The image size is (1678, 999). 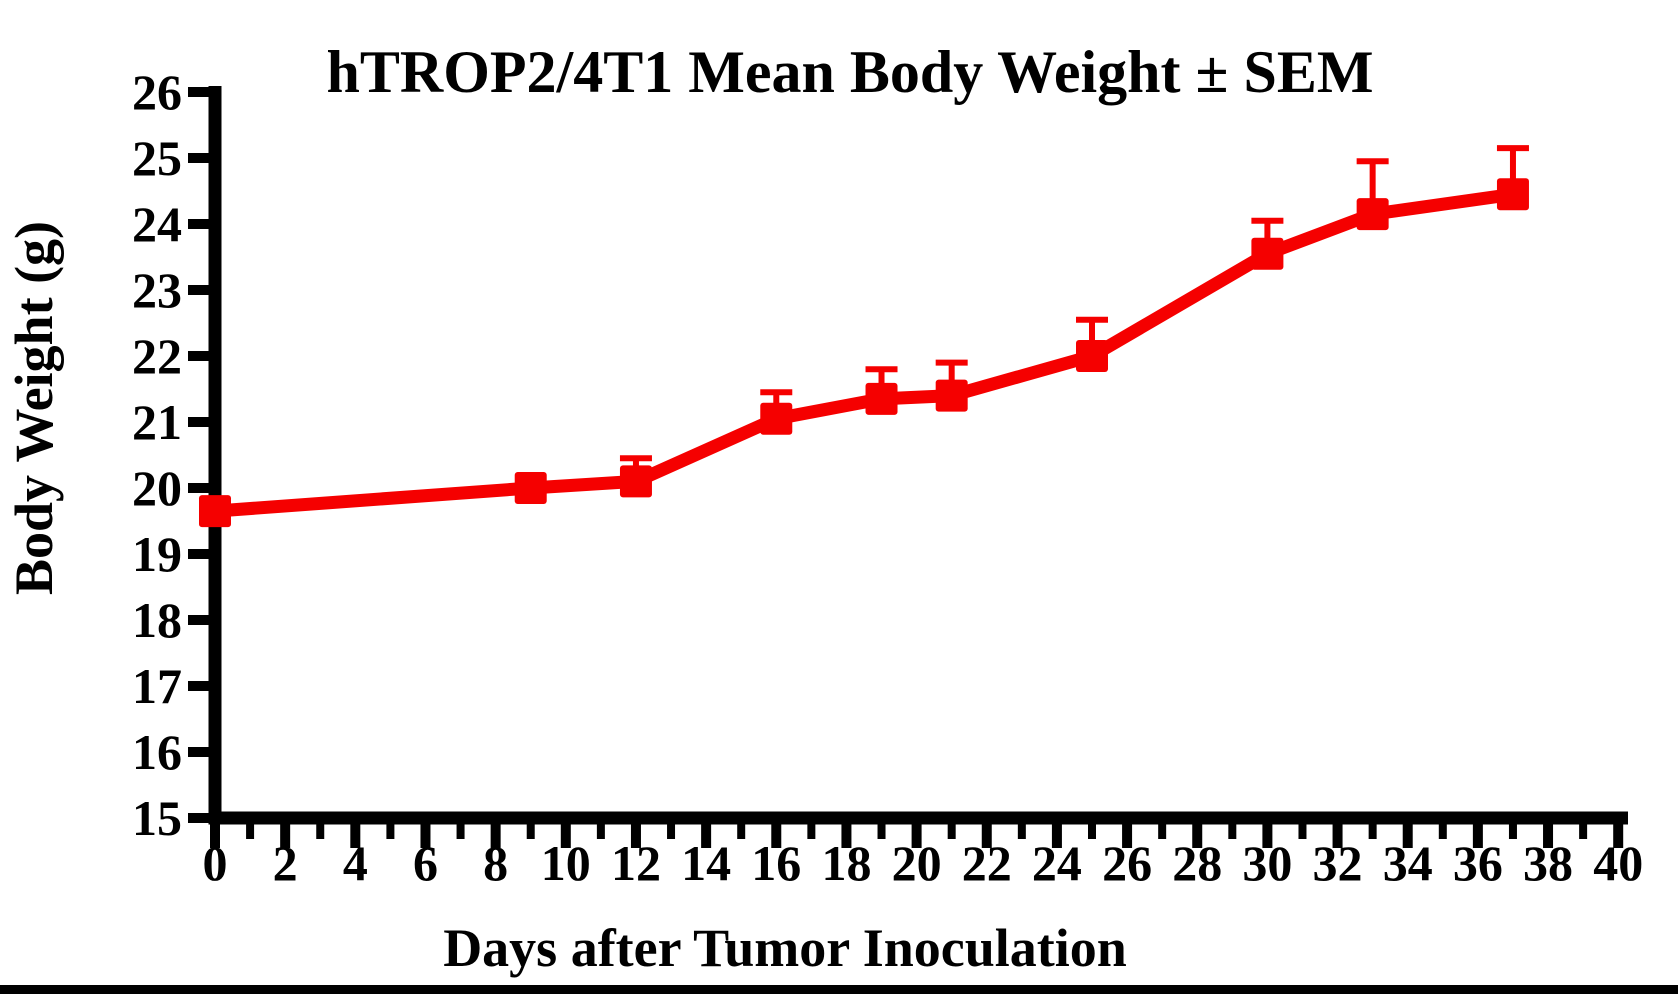 I want to click on y-axis-title: Body Weight (g), so click(x=34, y=408).